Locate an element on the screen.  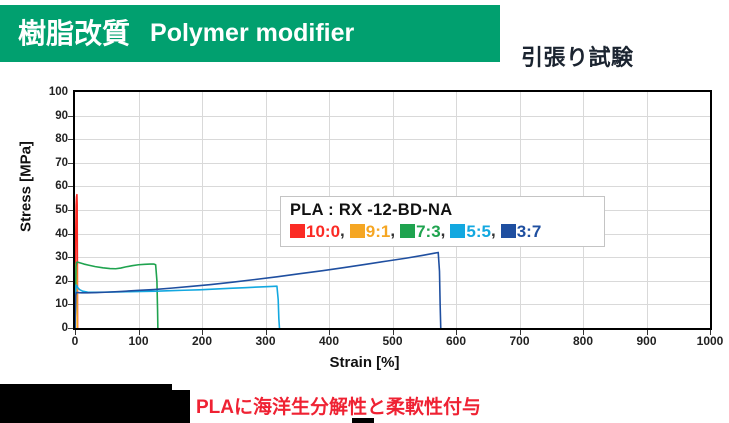
y-tick-label: 60 is located at coordinates (61, 186).